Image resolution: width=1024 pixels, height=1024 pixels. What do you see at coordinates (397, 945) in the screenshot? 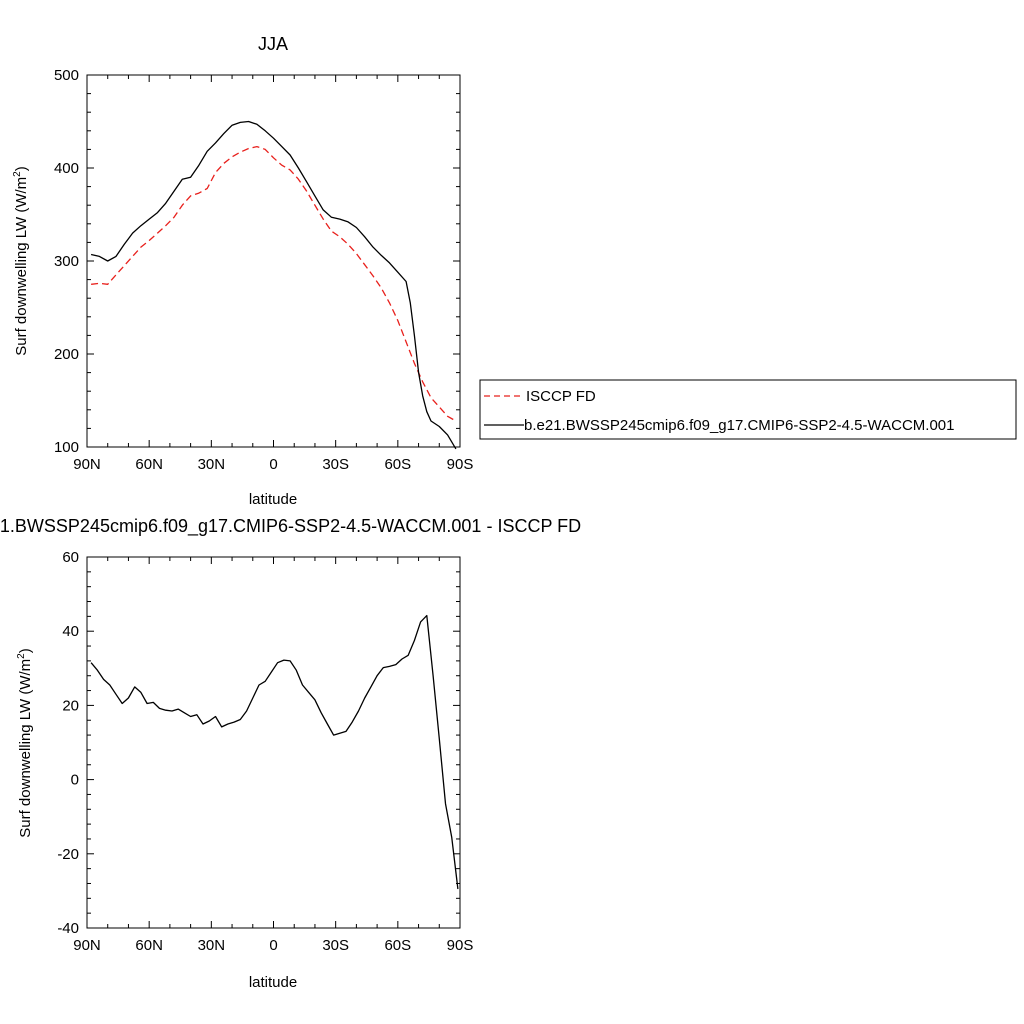
I see `bottom-chart-xtick-label: 60S` at bounding box center [397, 945].